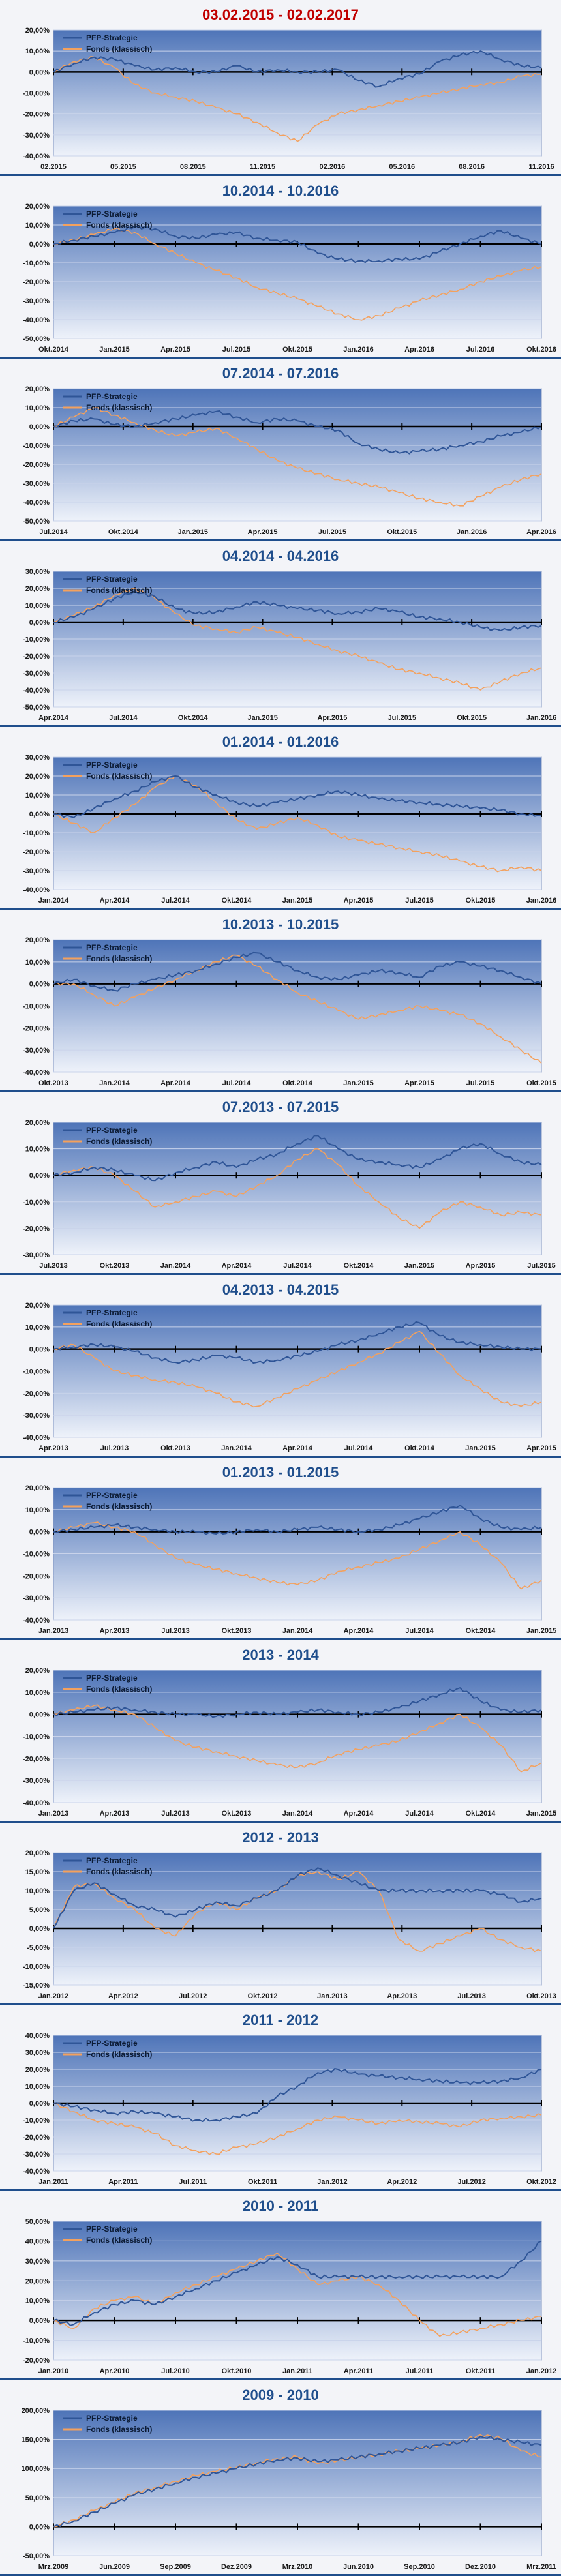 The width and height of the screenshot is (561, 2576). I want to click on x-tick-label: Jun.2009, so click(114, 2567).